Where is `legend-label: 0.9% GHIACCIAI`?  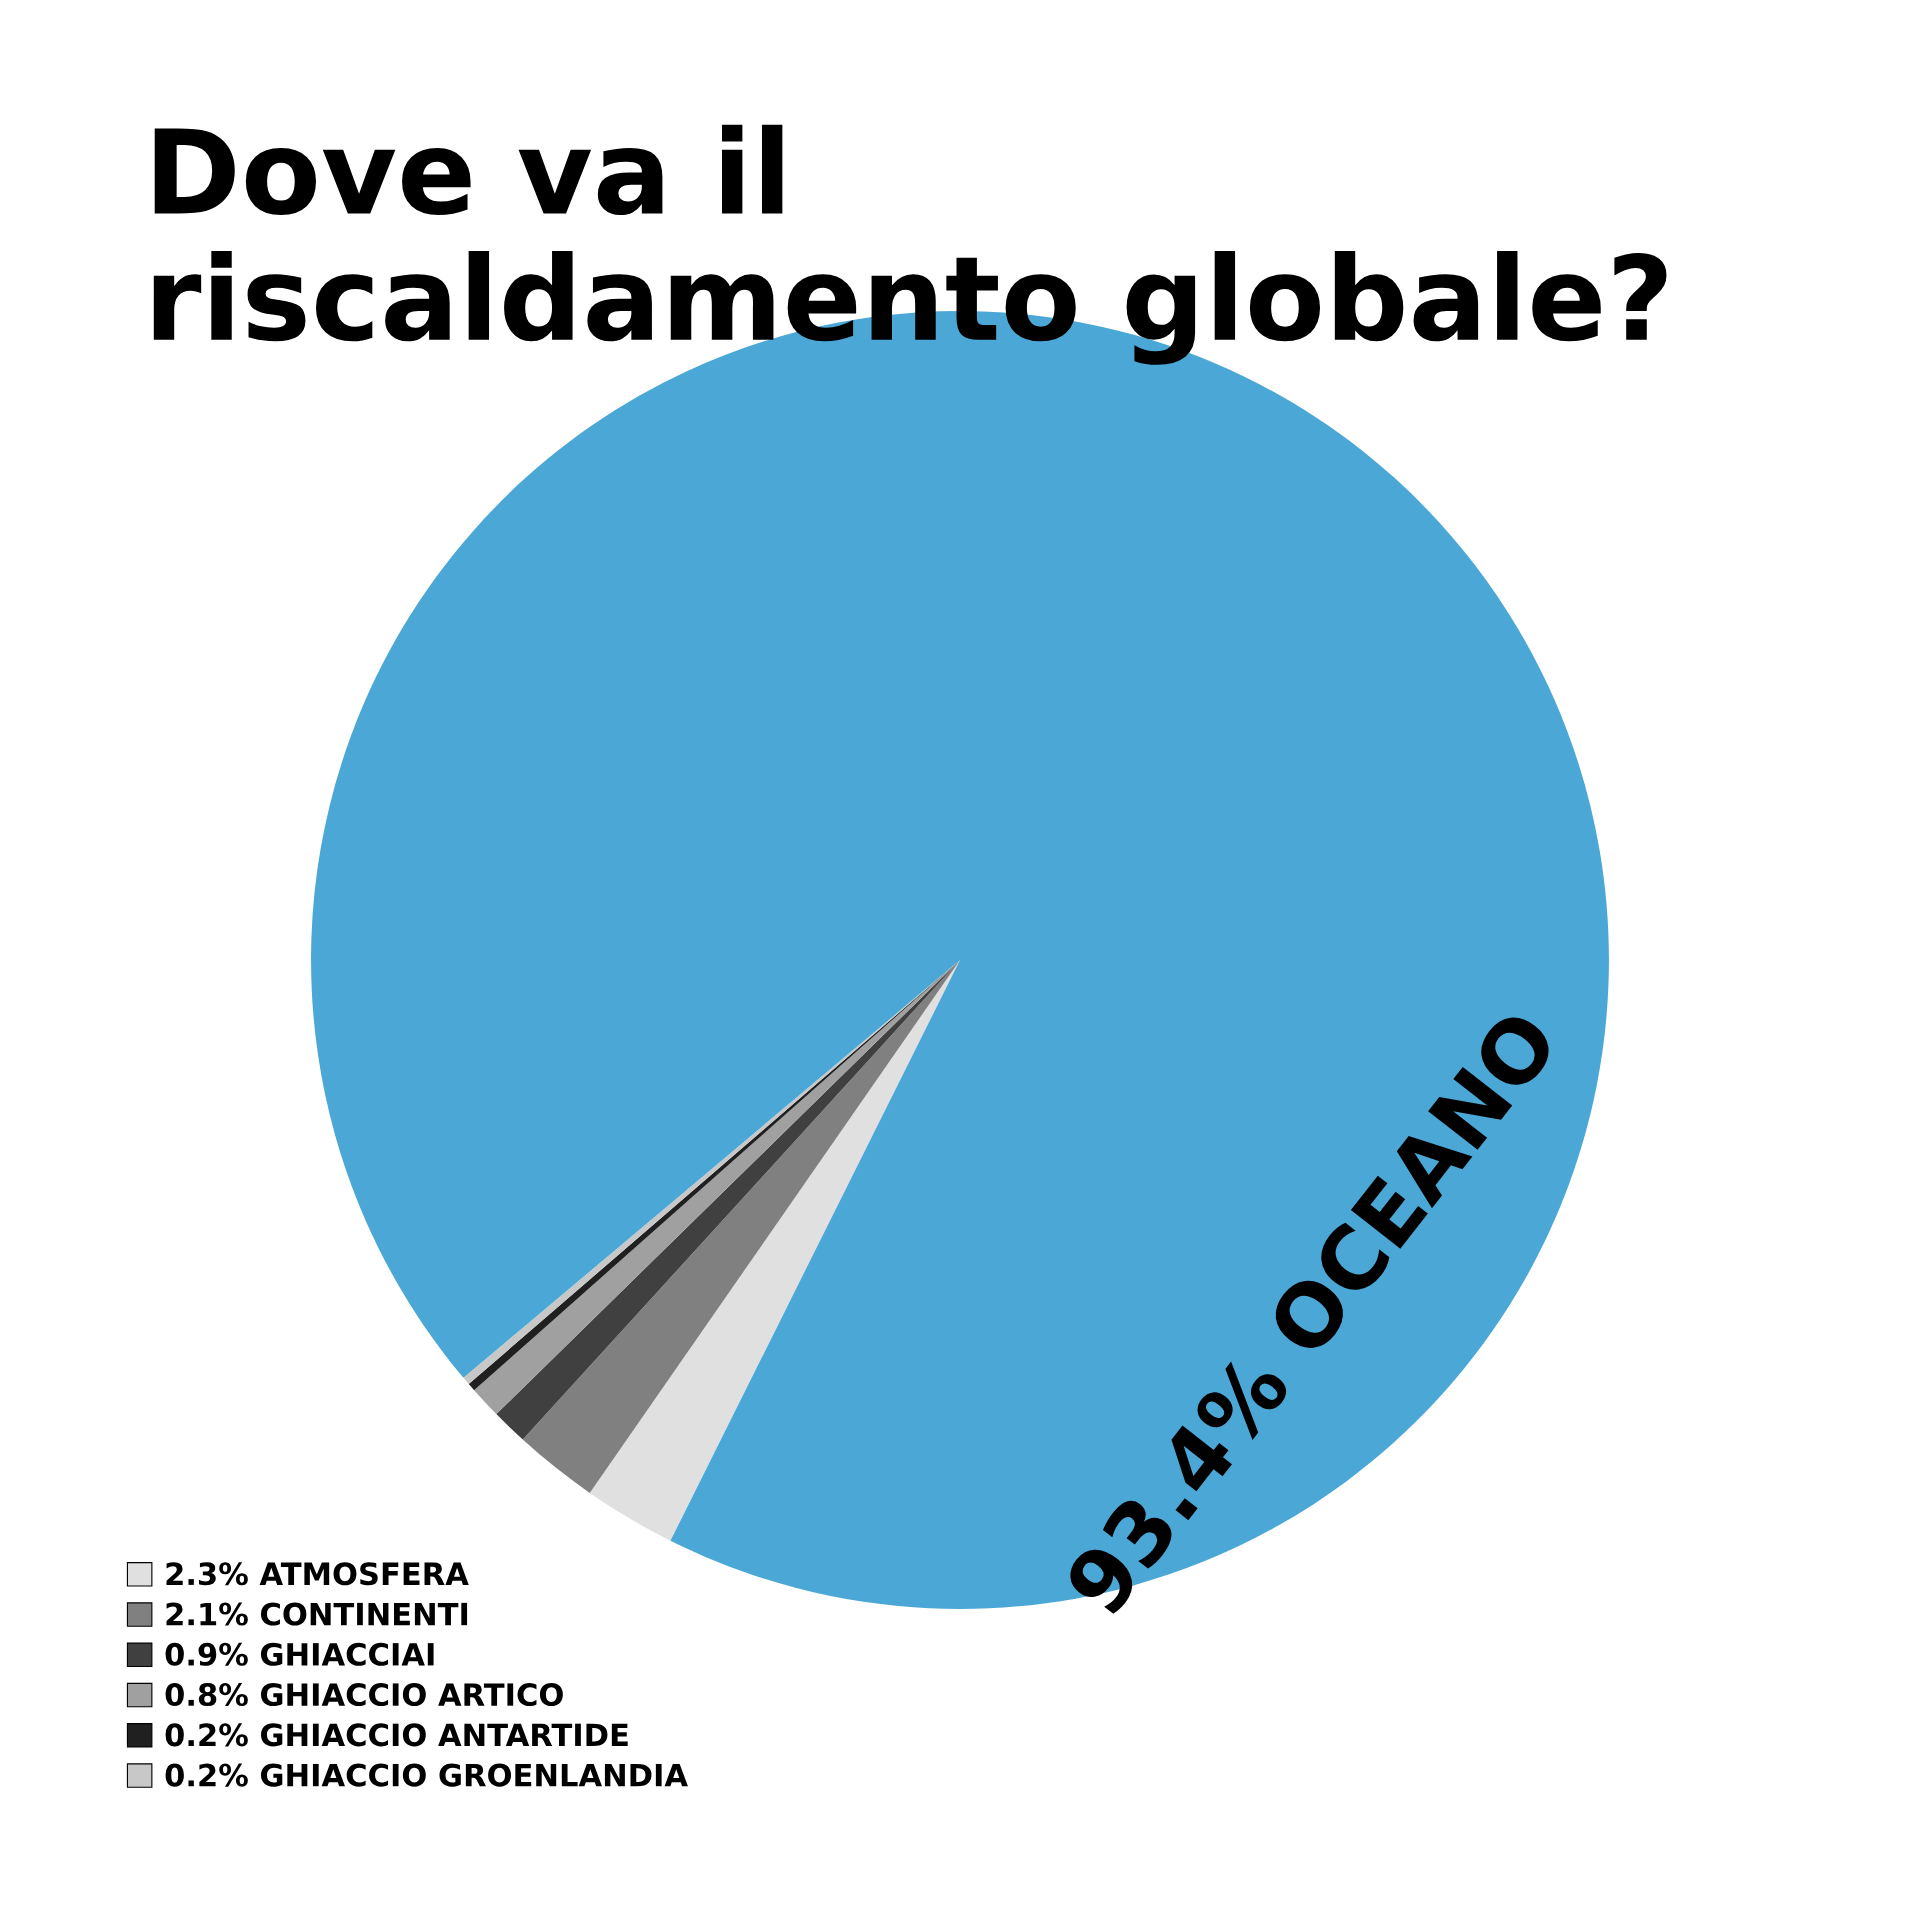
legend-label: 0.9% GHIACCIAI is located at coordinates (299, 1654).